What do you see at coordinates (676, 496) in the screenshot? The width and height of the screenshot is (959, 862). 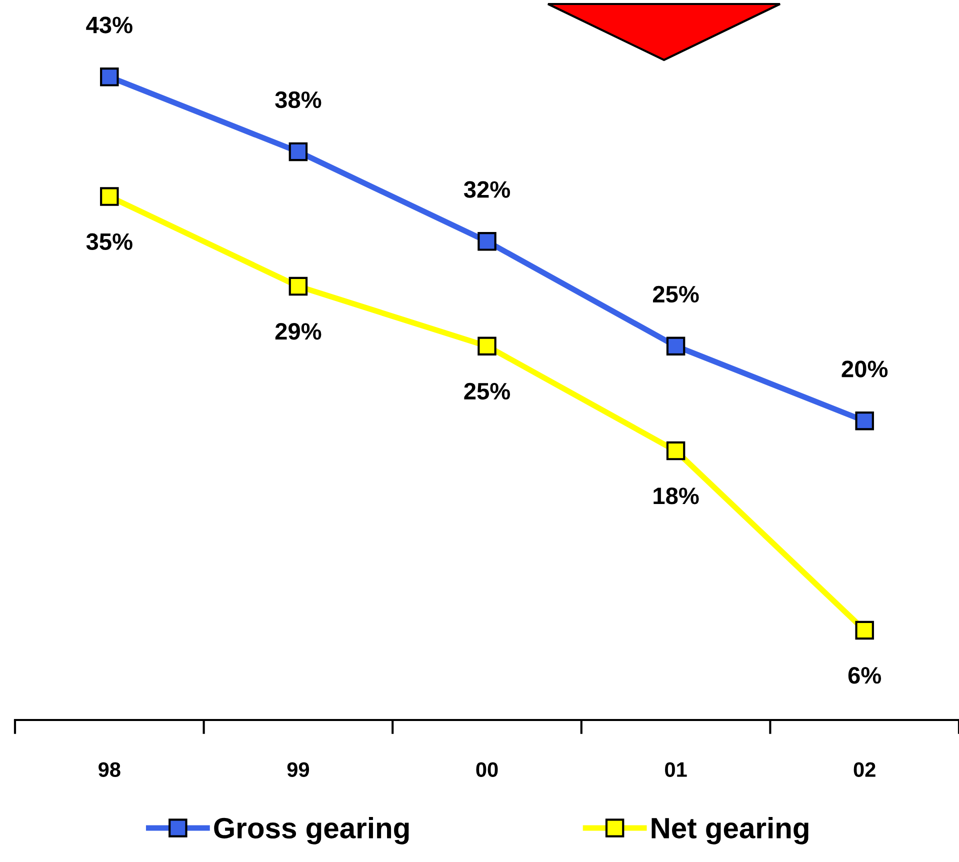 I see `data-label: 18%` at bounding box center [676, 496].